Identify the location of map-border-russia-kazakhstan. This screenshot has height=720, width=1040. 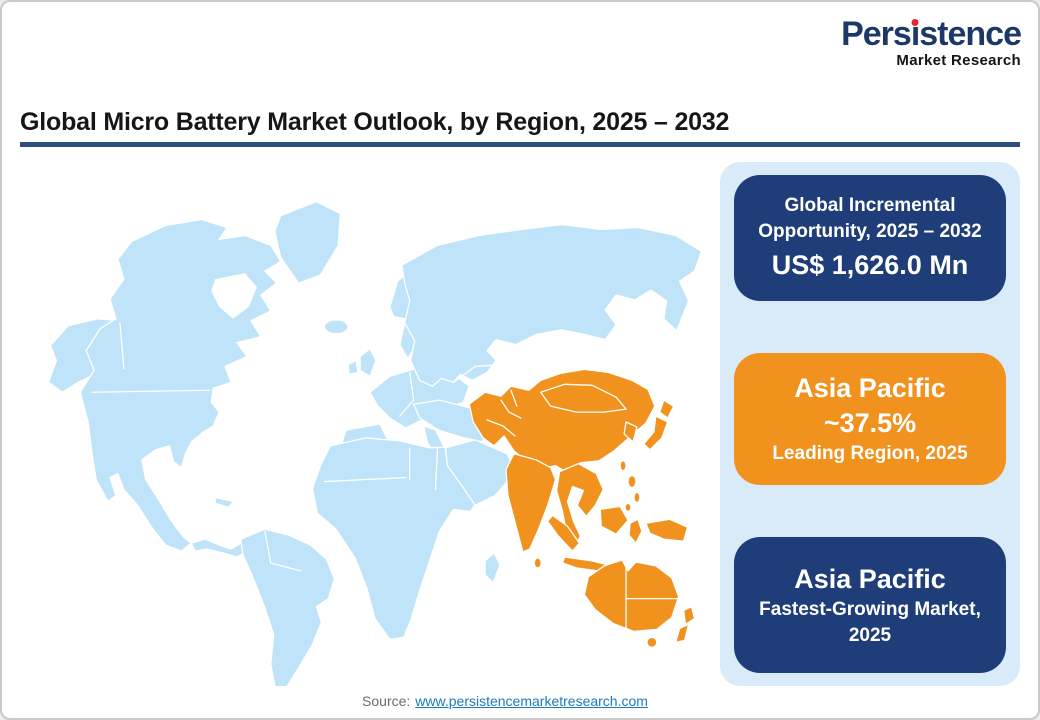
(490, 369).